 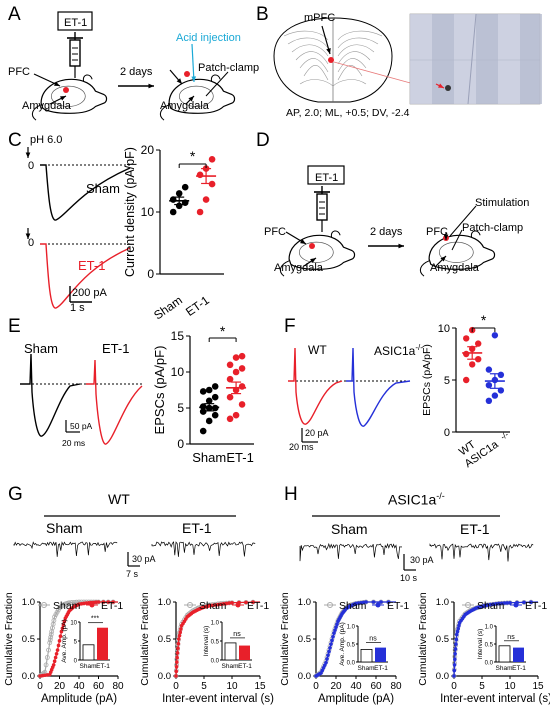 What do you see at coordinates (333, 60) in the screenshot?
I see `b-brain-outline` at bounding box center [333, 60].